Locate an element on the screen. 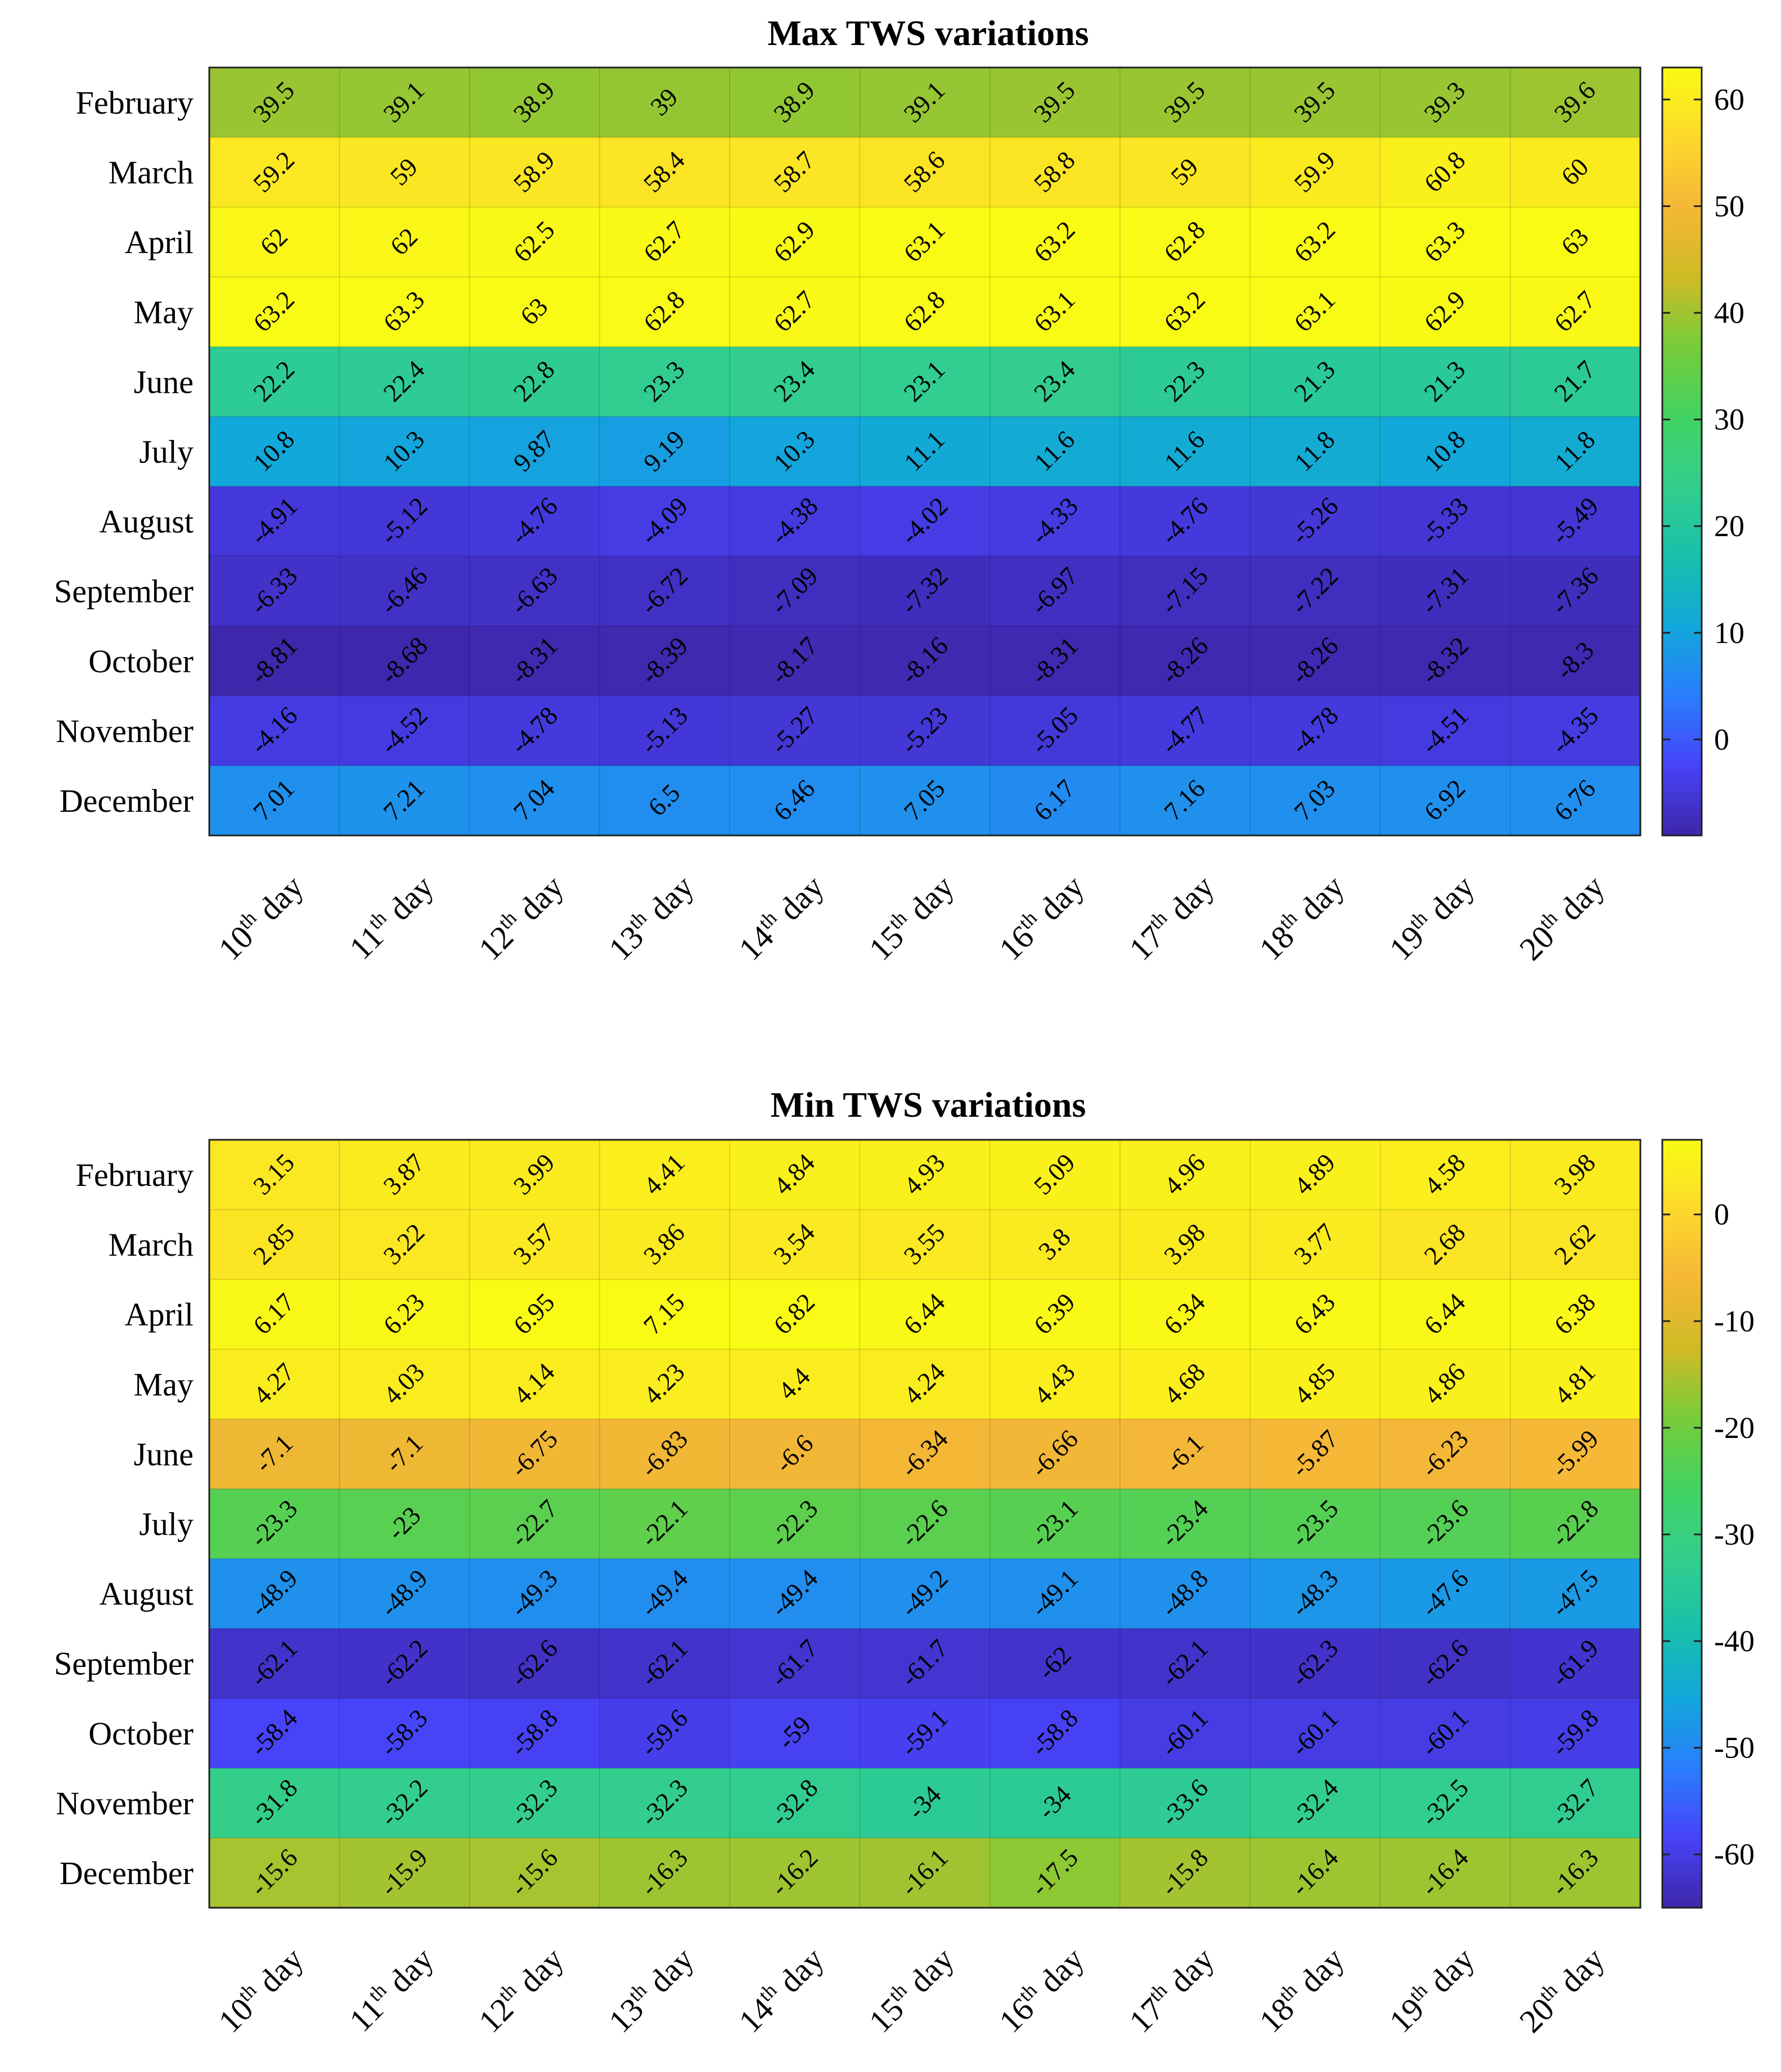  max-tws-row-label: June is located at coordinates (164, 381).